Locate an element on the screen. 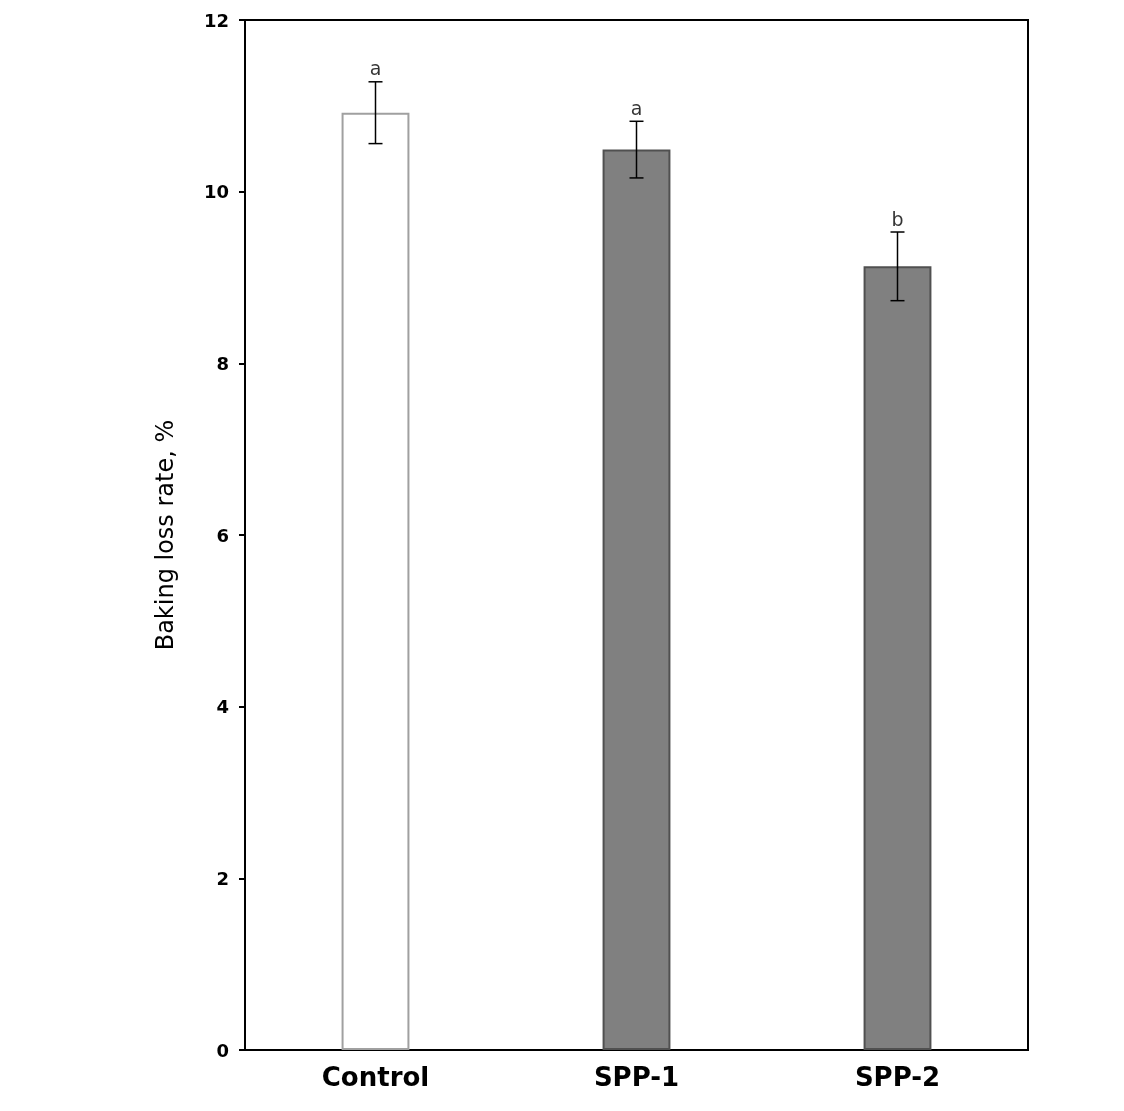 This screenshot has height=1111, width=1124. y-axis-title: Baking loss rate, % is located at coordinates (165, 535).